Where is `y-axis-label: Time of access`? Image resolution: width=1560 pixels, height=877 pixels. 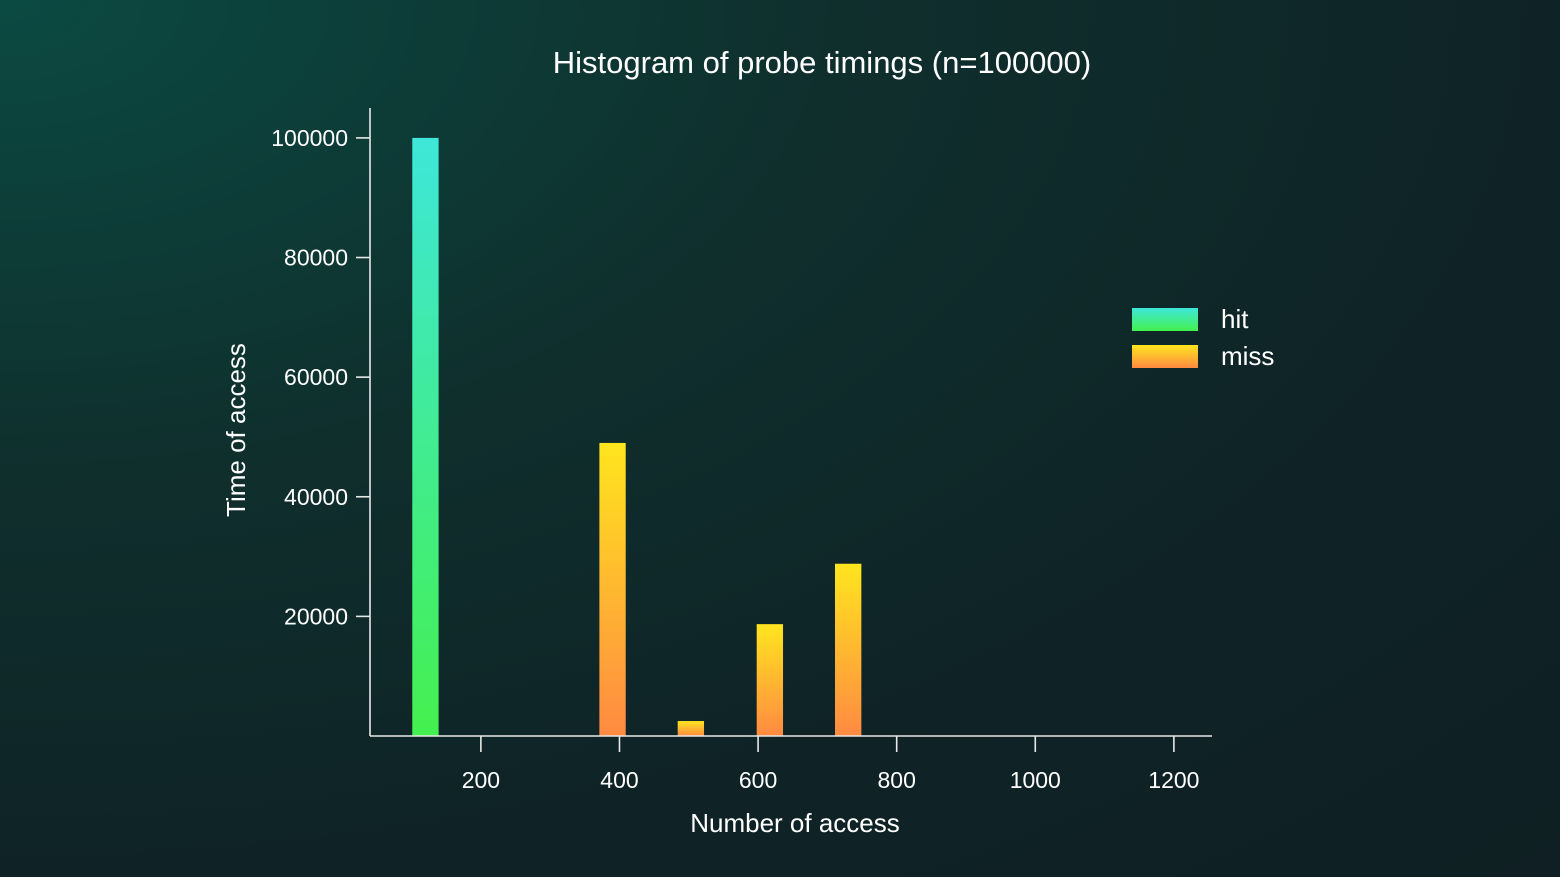
y-axis-label: Time of access is located at coordinates (236, 430).